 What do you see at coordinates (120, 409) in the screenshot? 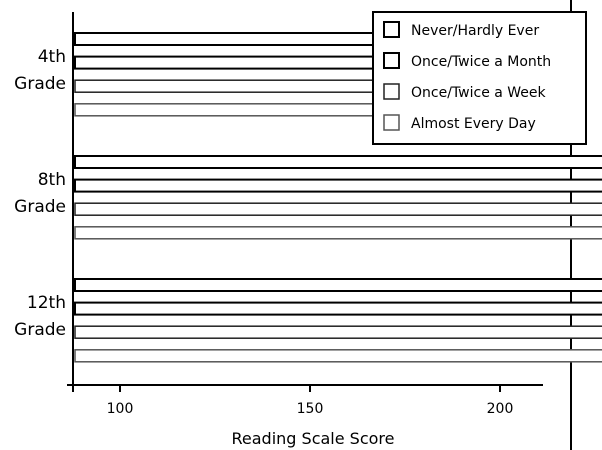
I see `x-tick-label-100: 100` at bounding box center [120, 409].